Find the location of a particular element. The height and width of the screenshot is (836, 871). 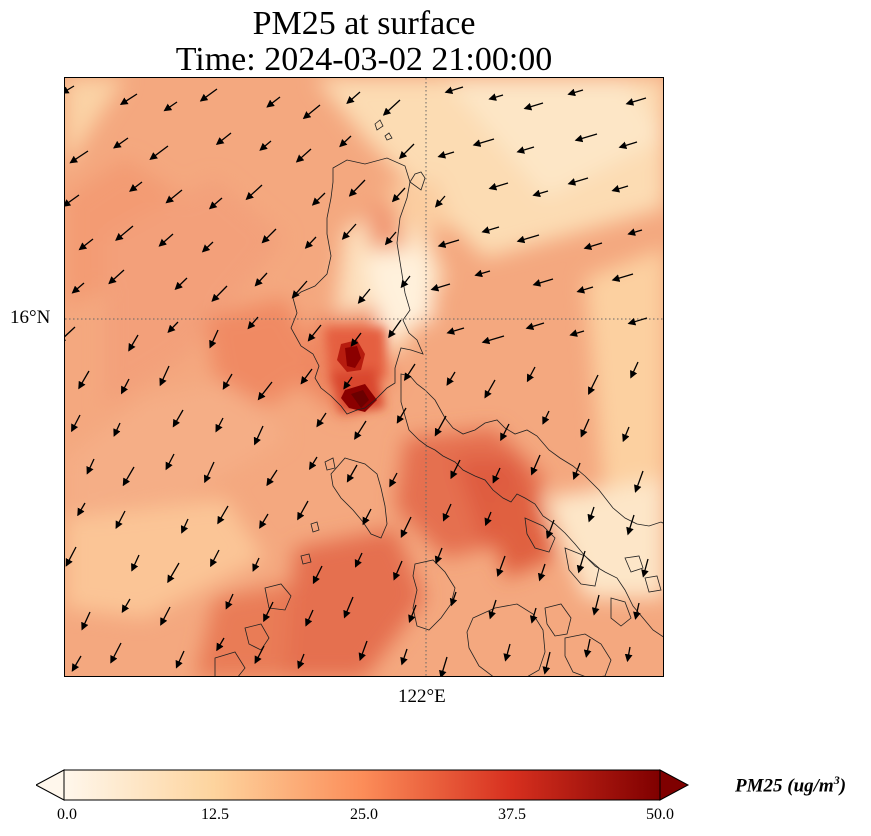

colorbar-min-extend is located at coordinates (50, 785).